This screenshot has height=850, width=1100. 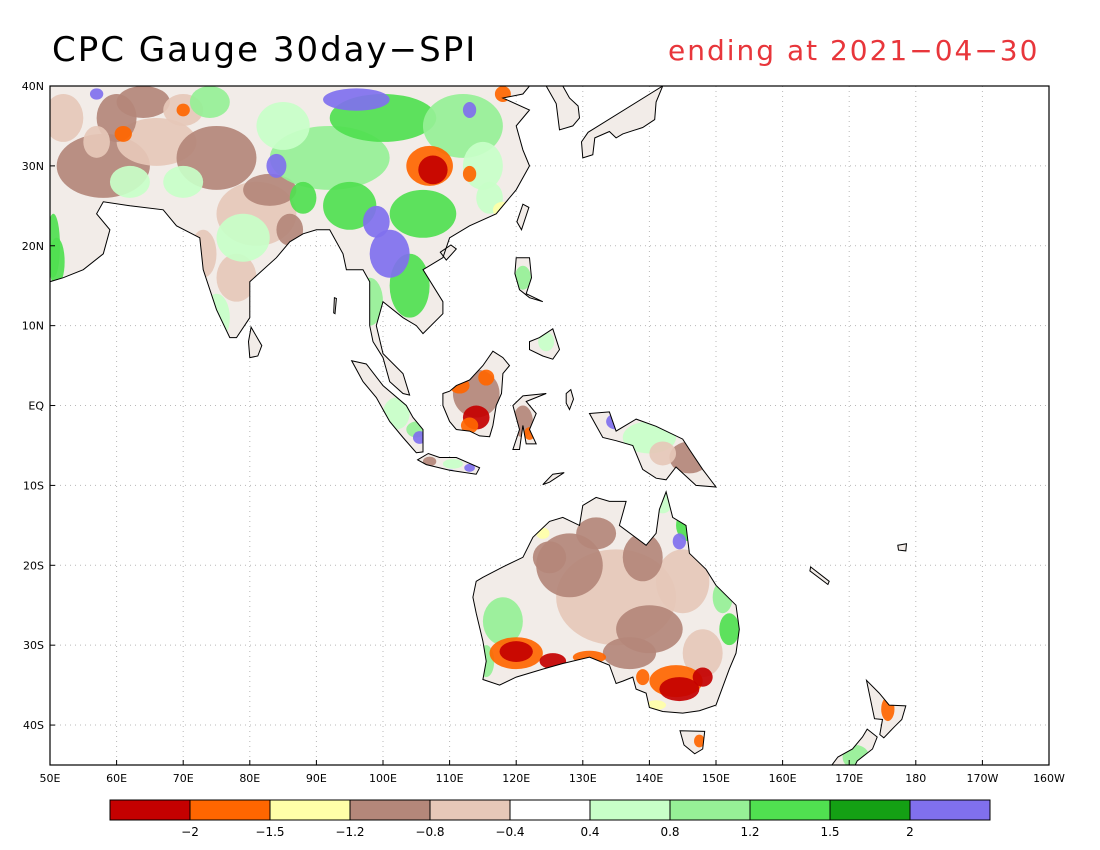 What do you see at coordinates (190, 832) in the screenshot?
I see `colorbar-label: −2` at bounding box center [190, 832].